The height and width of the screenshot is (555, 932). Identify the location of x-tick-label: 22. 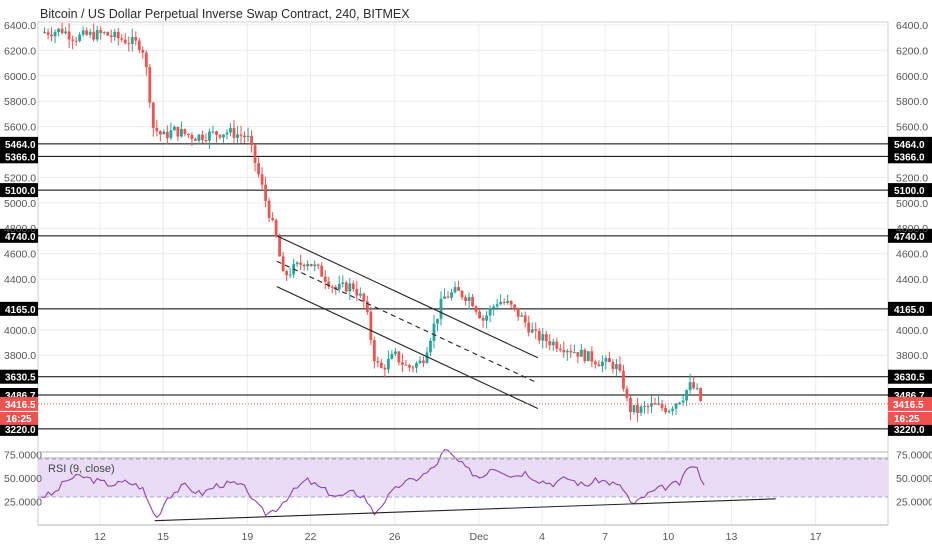
(311, 537).